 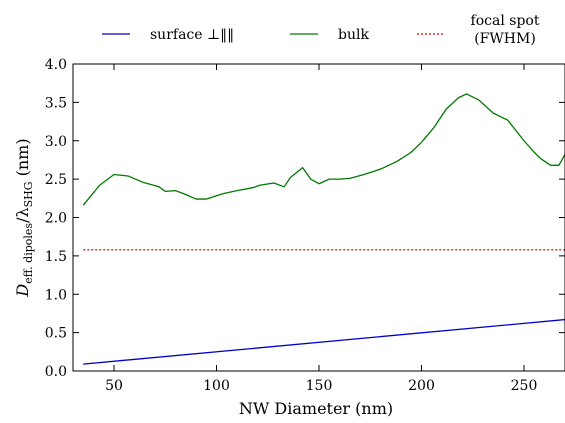 I want to click on y-tick-label-2: 1.0, so click(x=56, y=295).